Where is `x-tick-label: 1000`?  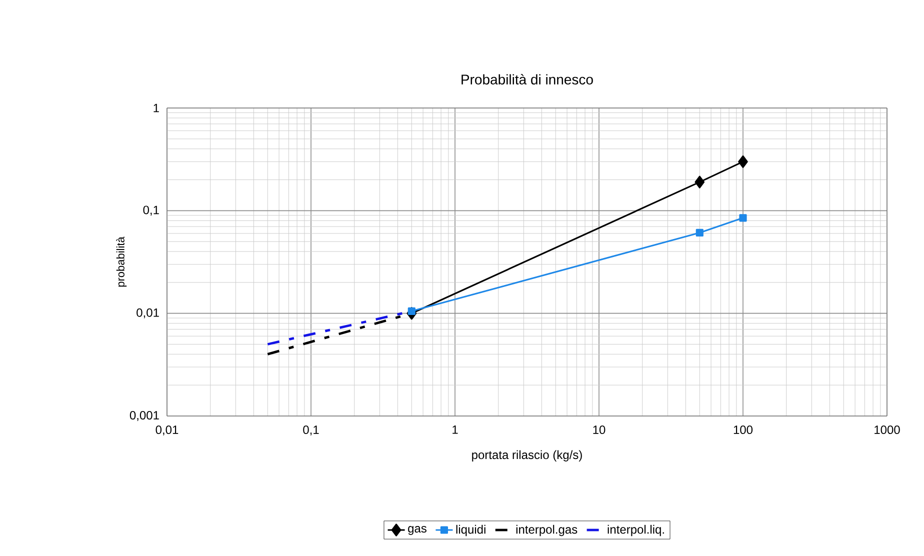 x-tick-label: 1000 is located at coordinates (887, 430).